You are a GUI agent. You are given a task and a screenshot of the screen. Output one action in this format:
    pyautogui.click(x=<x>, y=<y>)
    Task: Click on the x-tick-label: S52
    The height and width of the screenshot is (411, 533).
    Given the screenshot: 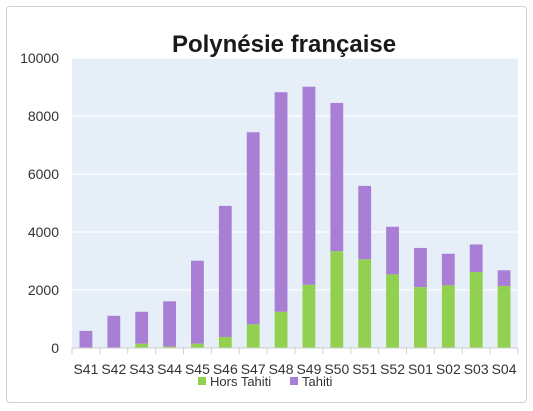 What is the action you would take?
    pyautogui.click(x=392, y=369)
    